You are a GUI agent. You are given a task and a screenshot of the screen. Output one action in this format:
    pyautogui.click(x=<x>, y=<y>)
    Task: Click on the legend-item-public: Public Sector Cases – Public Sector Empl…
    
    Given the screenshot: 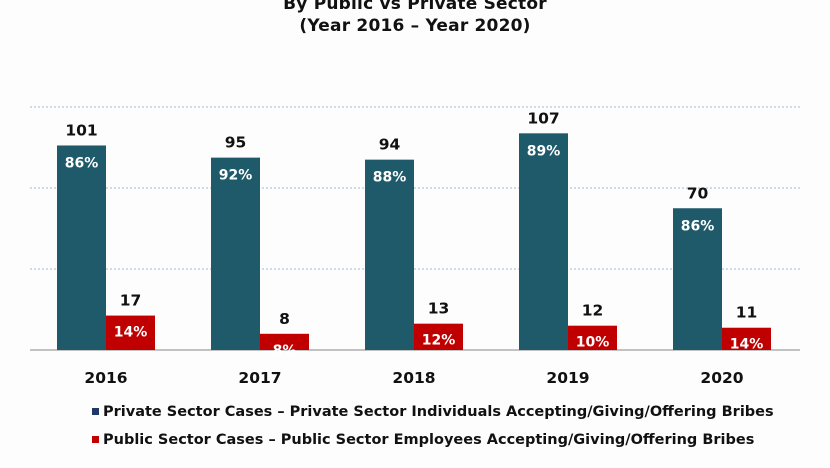 What is the action you would take?
    pyautogui.click(x=423, y=440)
    